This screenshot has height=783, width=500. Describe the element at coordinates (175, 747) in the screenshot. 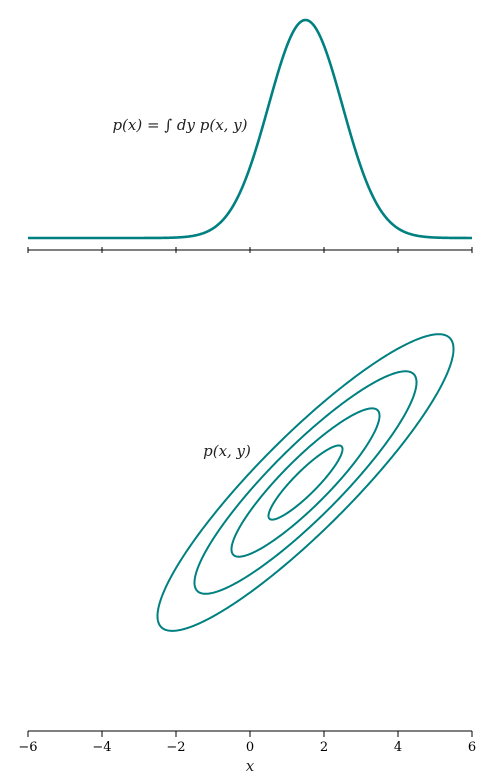

I see `x-tick-label: −2` at that location.